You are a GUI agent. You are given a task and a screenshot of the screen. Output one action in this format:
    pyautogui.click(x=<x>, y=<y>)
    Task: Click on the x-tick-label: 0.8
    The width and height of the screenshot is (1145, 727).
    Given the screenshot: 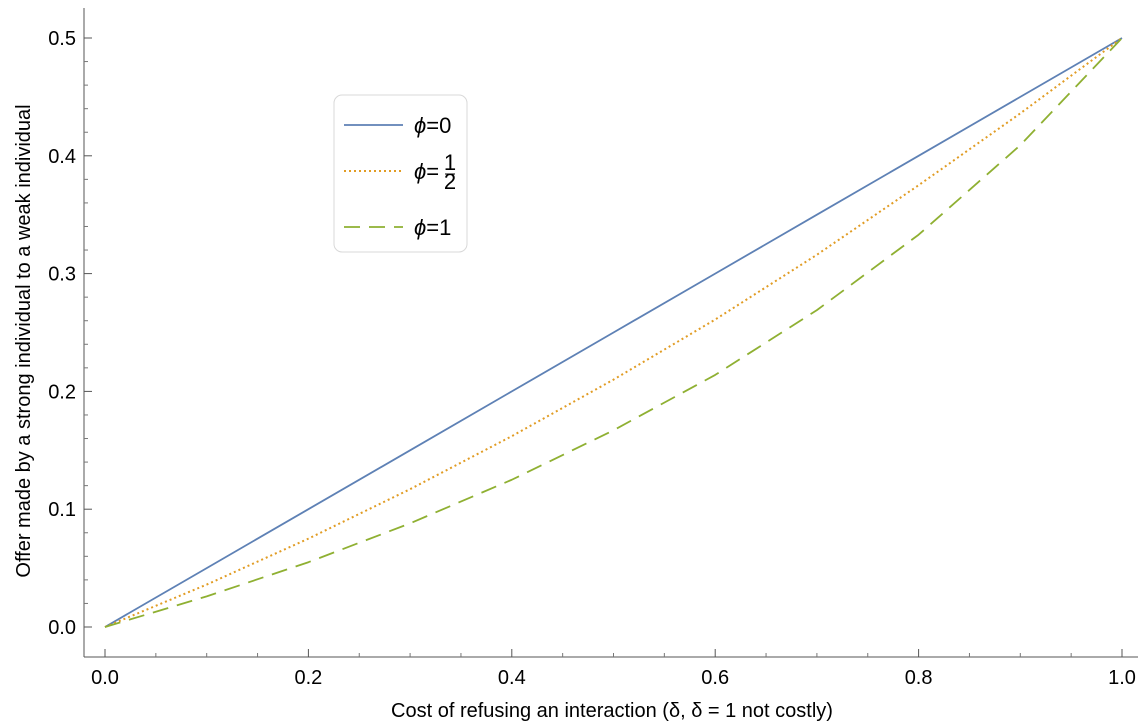 What is the action you would take?
    pyautogui.click(x=919, y=678)
    